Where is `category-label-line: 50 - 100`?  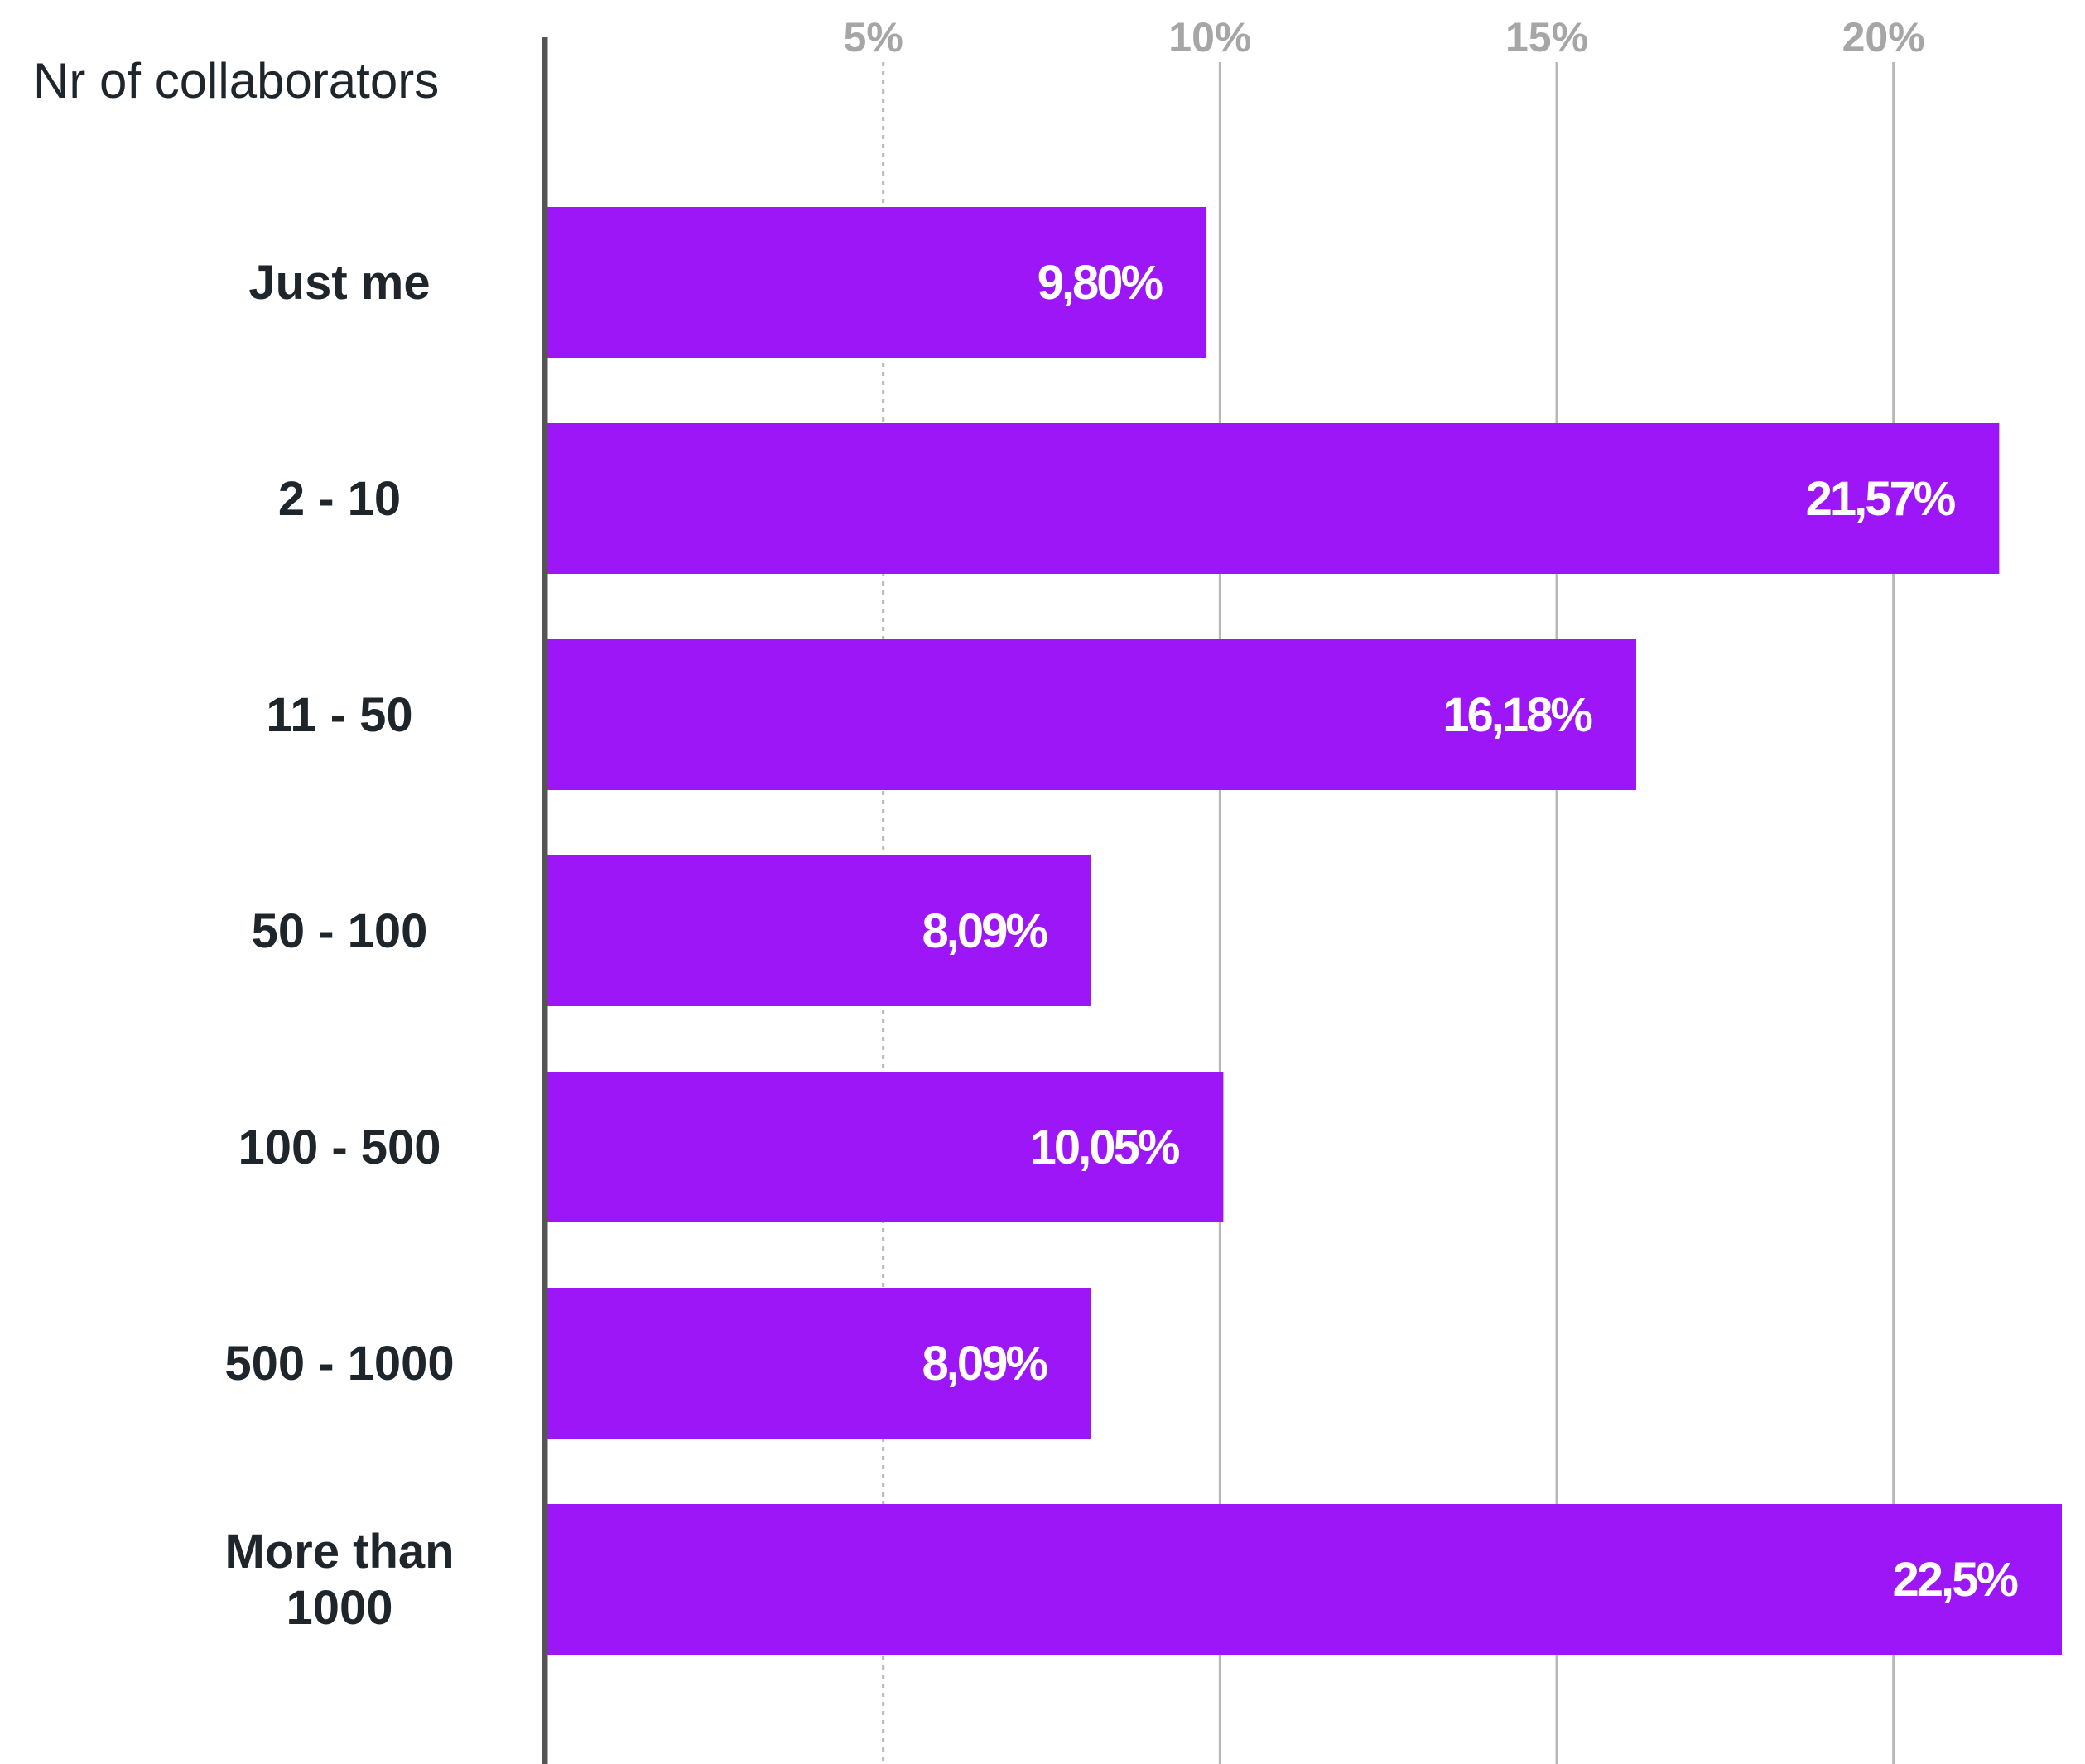 category-label-line: 50 - 100 is located at coordinates (340, 931).